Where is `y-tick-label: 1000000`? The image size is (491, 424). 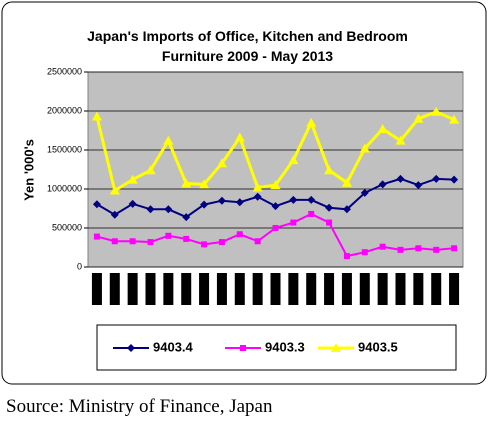 y-tick-label: 1000000 is located at coordinates (64, 188).